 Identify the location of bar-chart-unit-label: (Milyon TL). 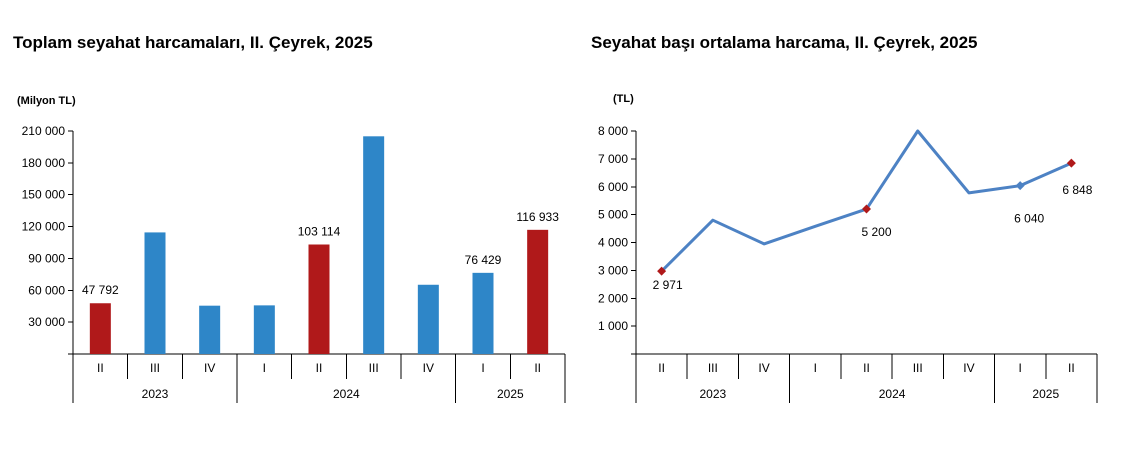
(46, 101).